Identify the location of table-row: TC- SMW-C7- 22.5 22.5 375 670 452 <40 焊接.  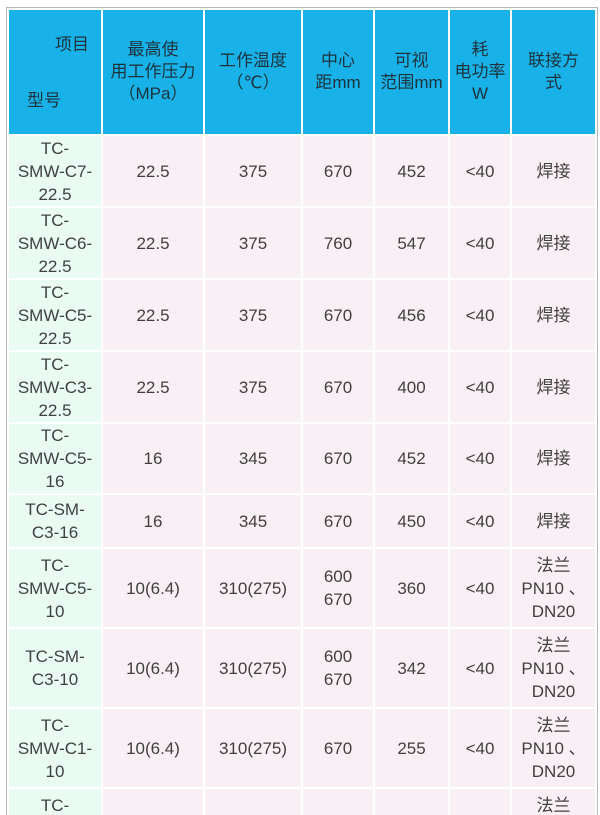
(302, 171).